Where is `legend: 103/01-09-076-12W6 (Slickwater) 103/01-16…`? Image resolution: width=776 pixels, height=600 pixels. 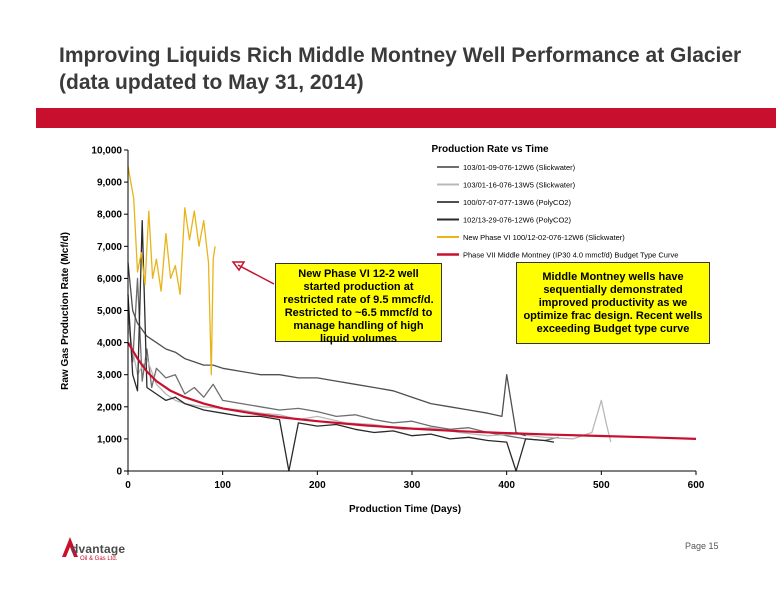 legend: 103/01-09-076-12W6 (Slickwater) 103/01-16… is located at coordinates (557, 211).